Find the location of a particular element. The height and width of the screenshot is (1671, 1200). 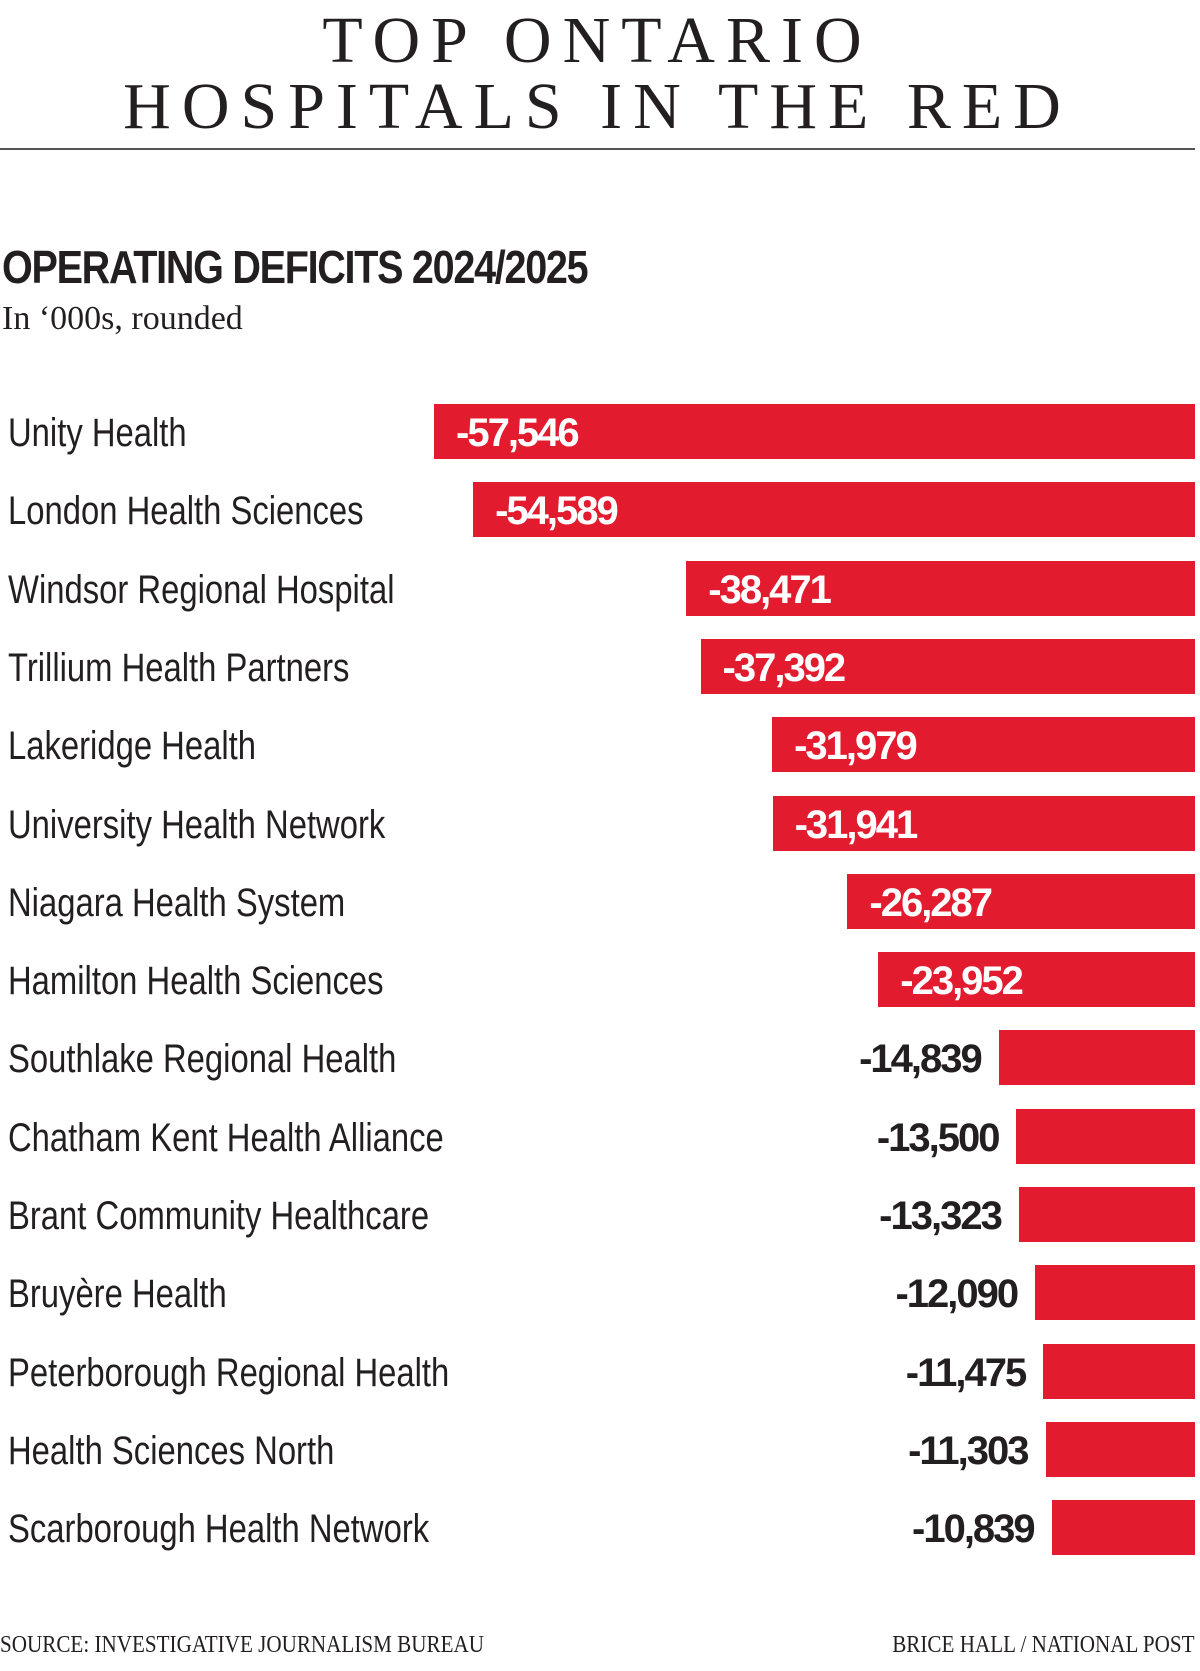

value-label: -26,287 is located at coordinates (931, 902).